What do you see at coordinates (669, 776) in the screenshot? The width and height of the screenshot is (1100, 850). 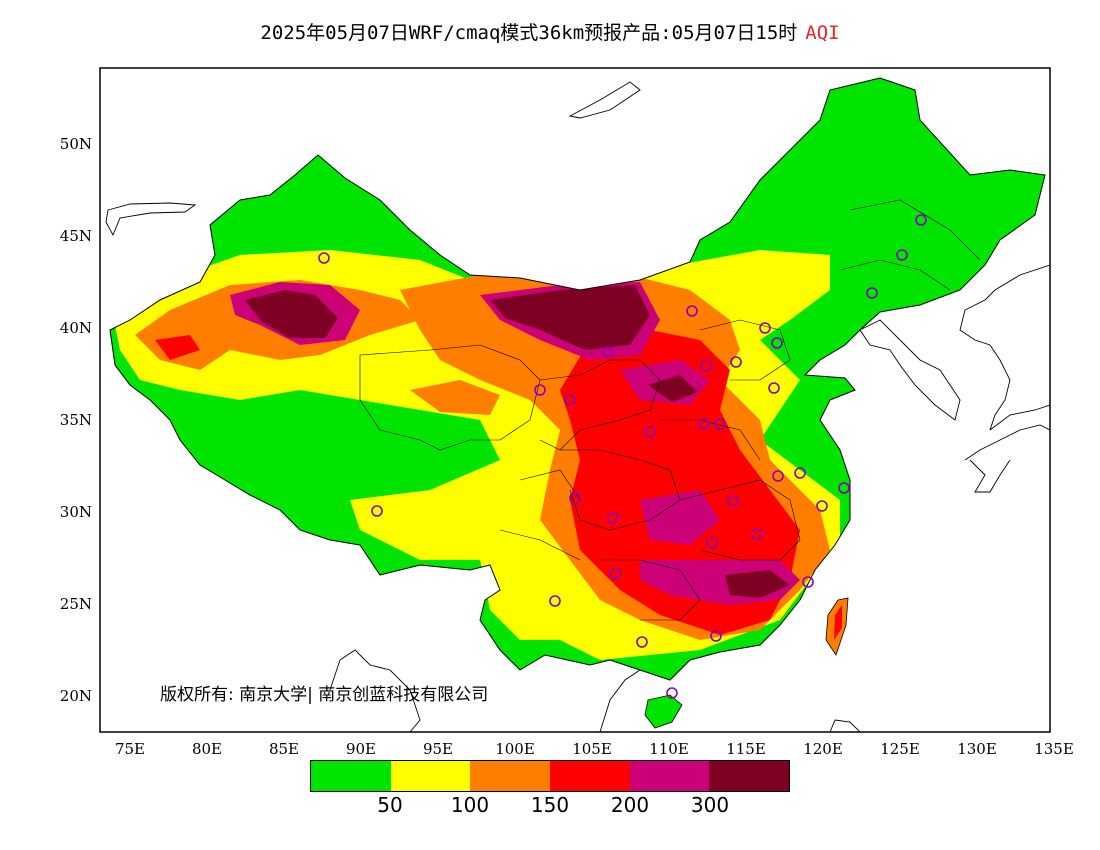 I see `legend-swatch-very-unhealthy` at bounding box center [669, 776].